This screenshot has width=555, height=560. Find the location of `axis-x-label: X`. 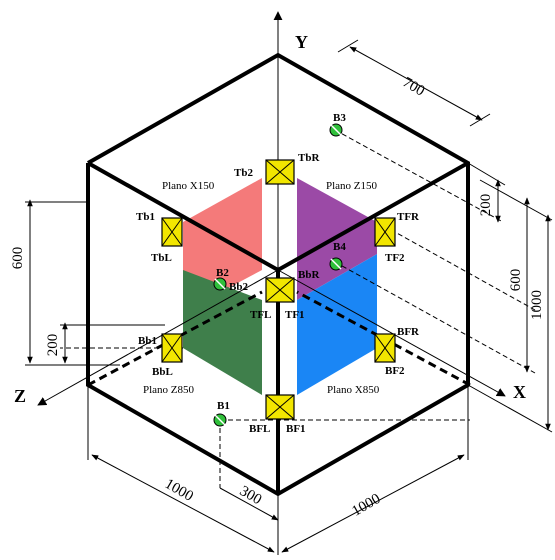

axis-x-label: X is located at coordinates (519, 392).